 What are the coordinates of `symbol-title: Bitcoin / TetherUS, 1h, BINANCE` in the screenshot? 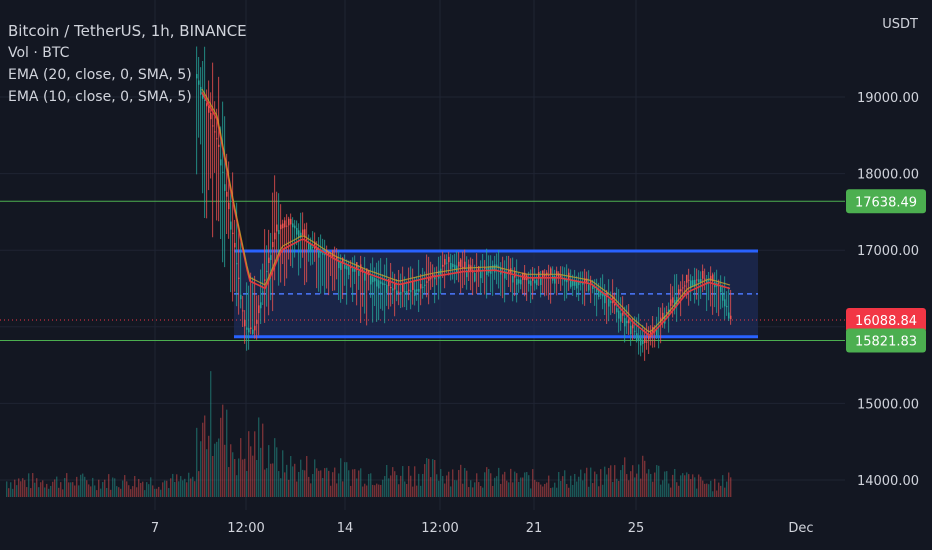 It's located at (127, 31).